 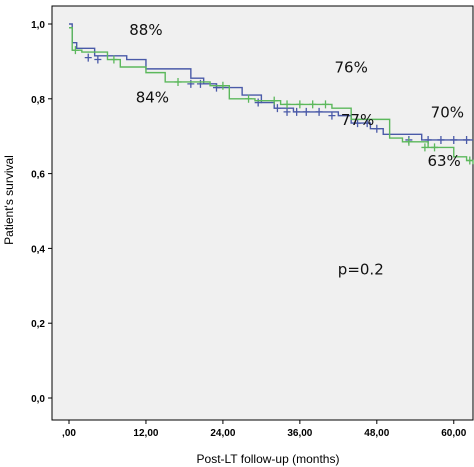 What do you see at coordinates (453, 433) in the screenshot?
I see `x-tick-label: 60,00` at bounding box center [453, 433].